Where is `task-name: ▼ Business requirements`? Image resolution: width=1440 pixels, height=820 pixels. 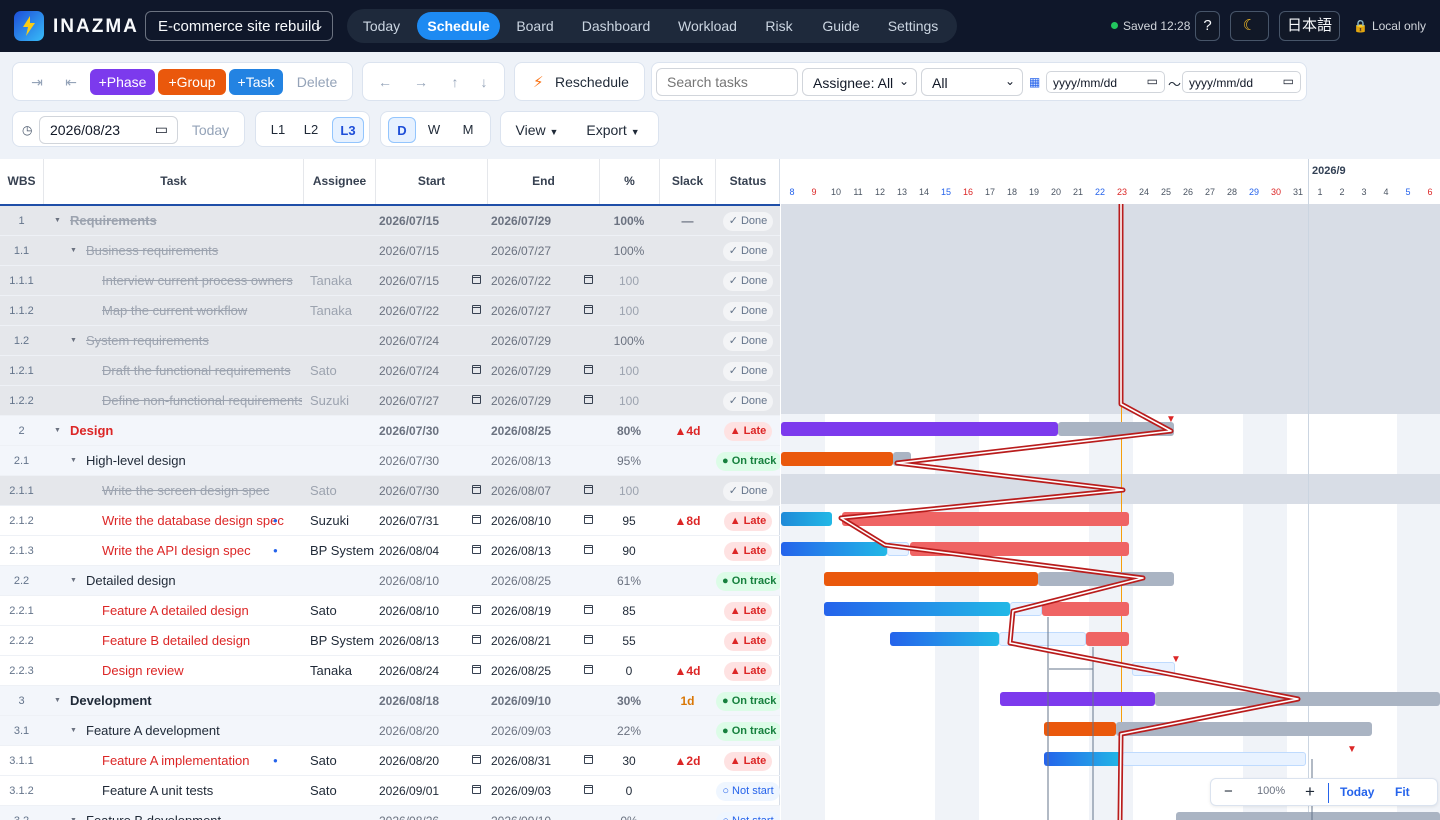
task-name: ▼ Business requirements is located at coordinates (173, 251).